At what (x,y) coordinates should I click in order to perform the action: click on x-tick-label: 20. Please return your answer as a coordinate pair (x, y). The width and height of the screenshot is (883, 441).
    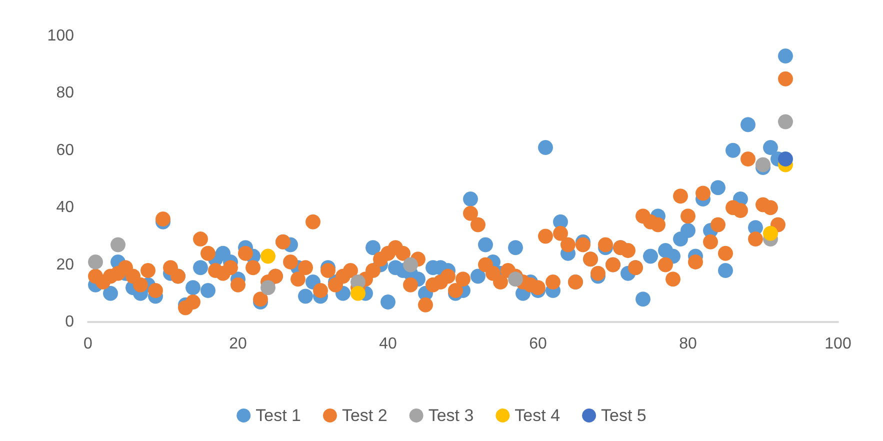
    Looking at the image, I should click on (238, 344).